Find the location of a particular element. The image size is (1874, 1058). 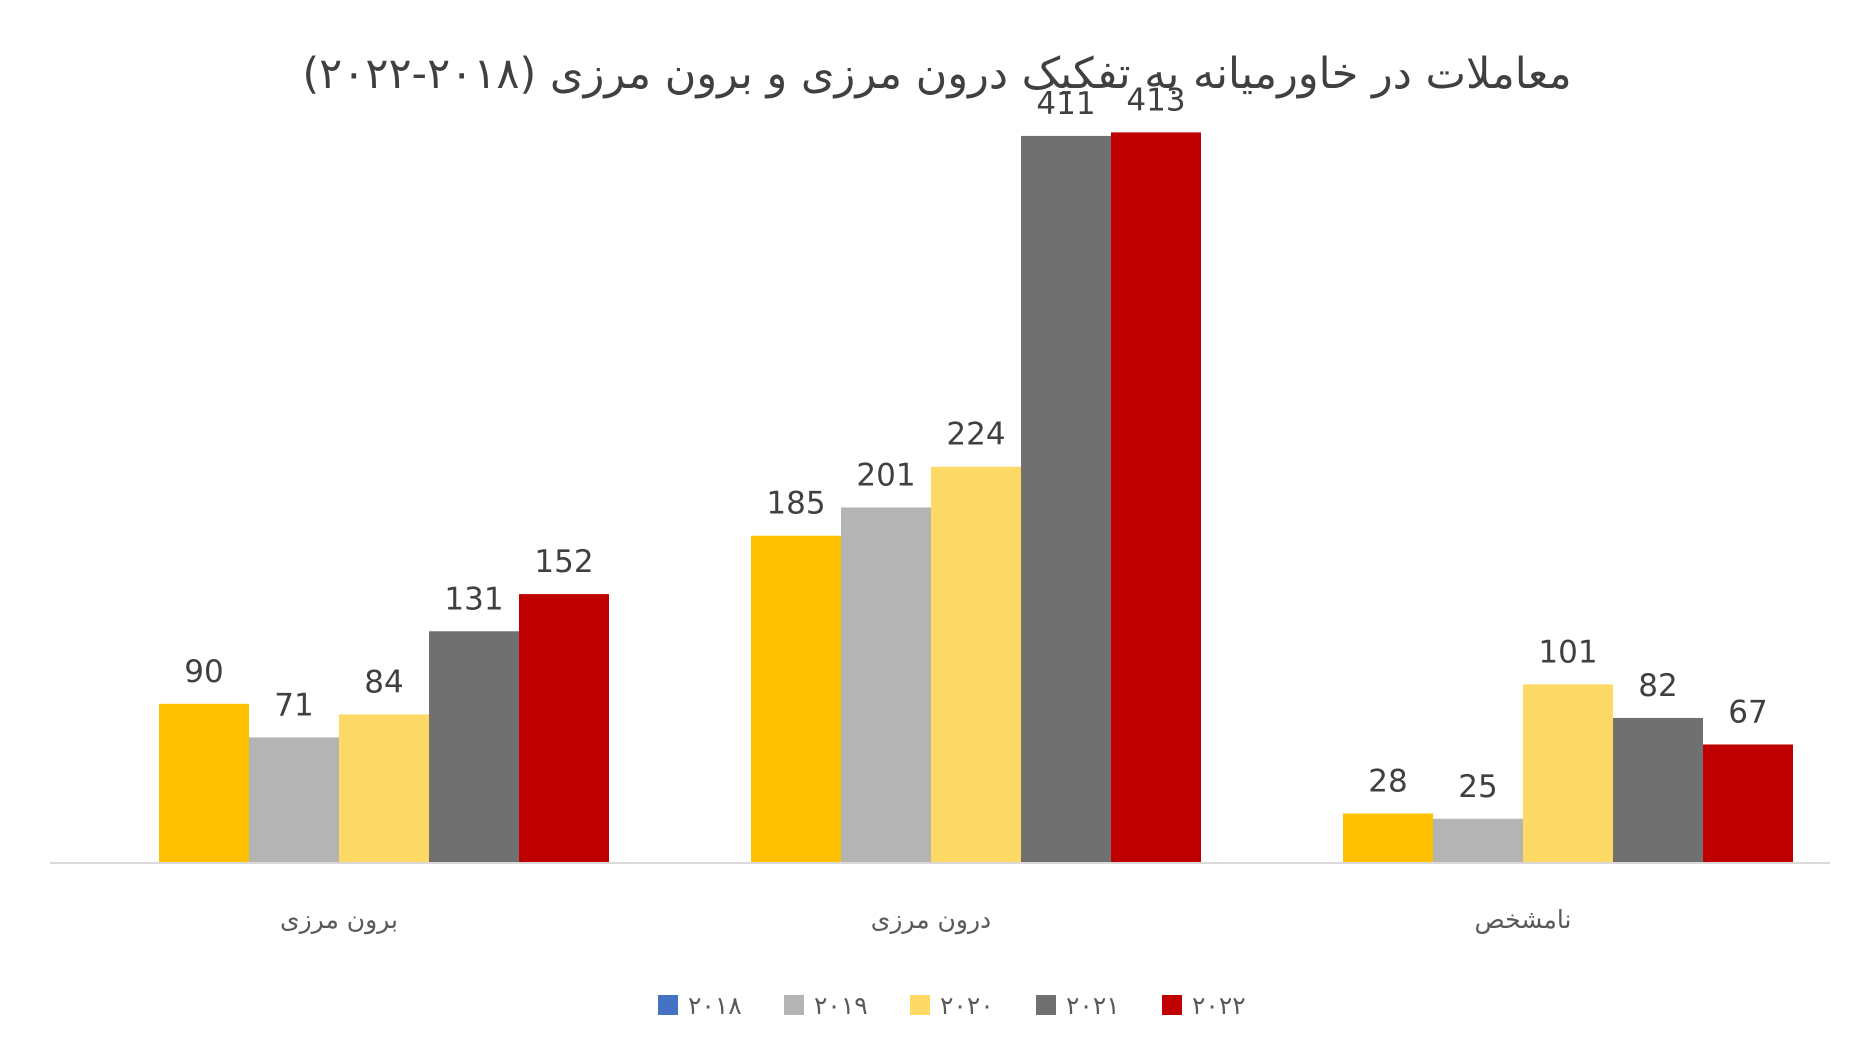

legend-label-3: ۲۰۲۰ is located at coordinates (967, 1005).